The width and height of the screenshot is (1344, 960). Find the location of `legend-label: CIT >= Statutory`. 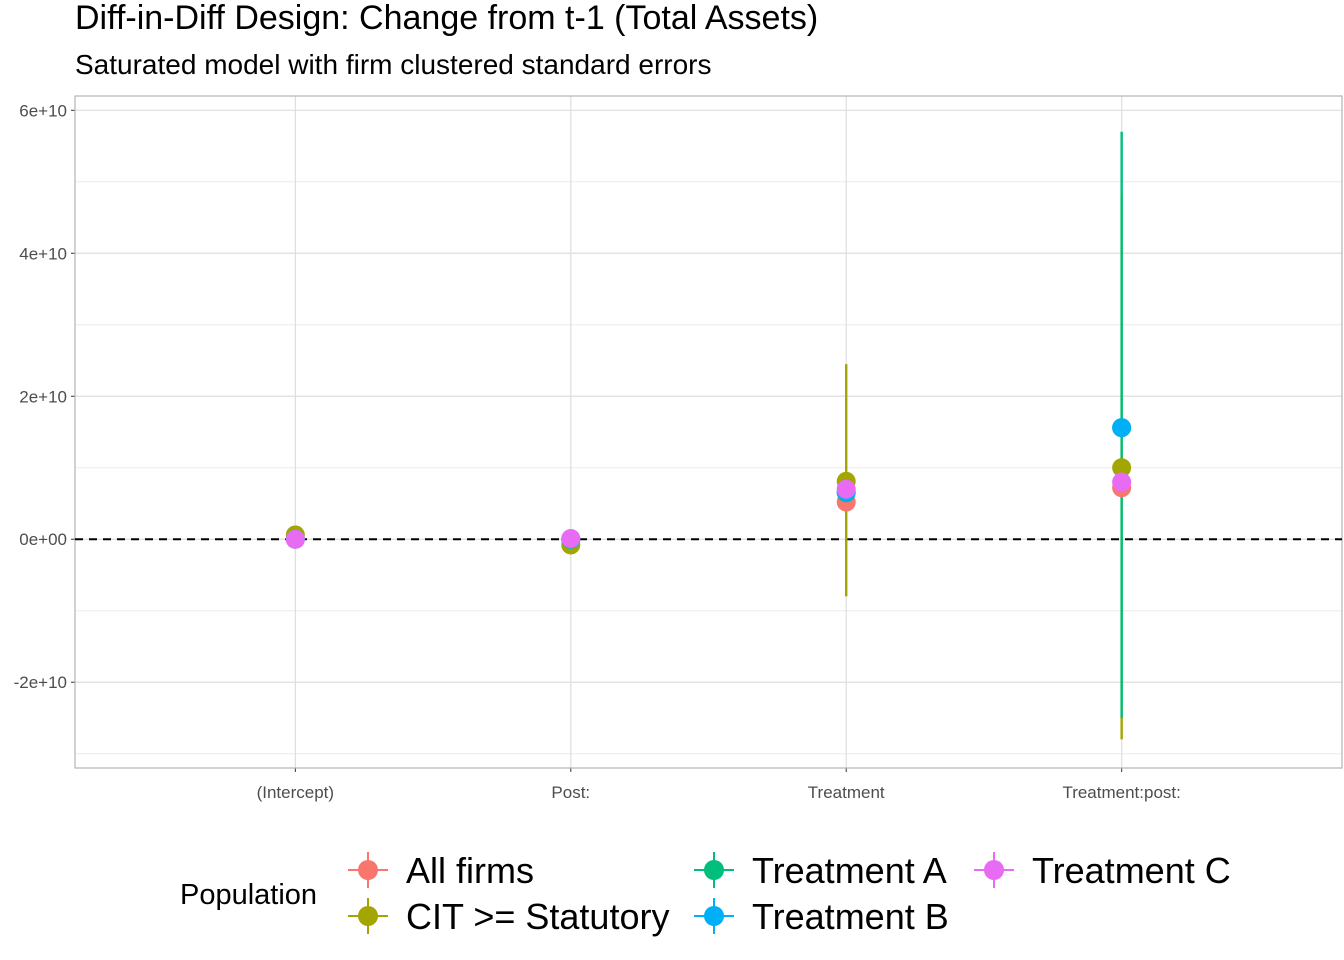

legend-label: CIT >= Statutory is located at coordinates (537, 916).